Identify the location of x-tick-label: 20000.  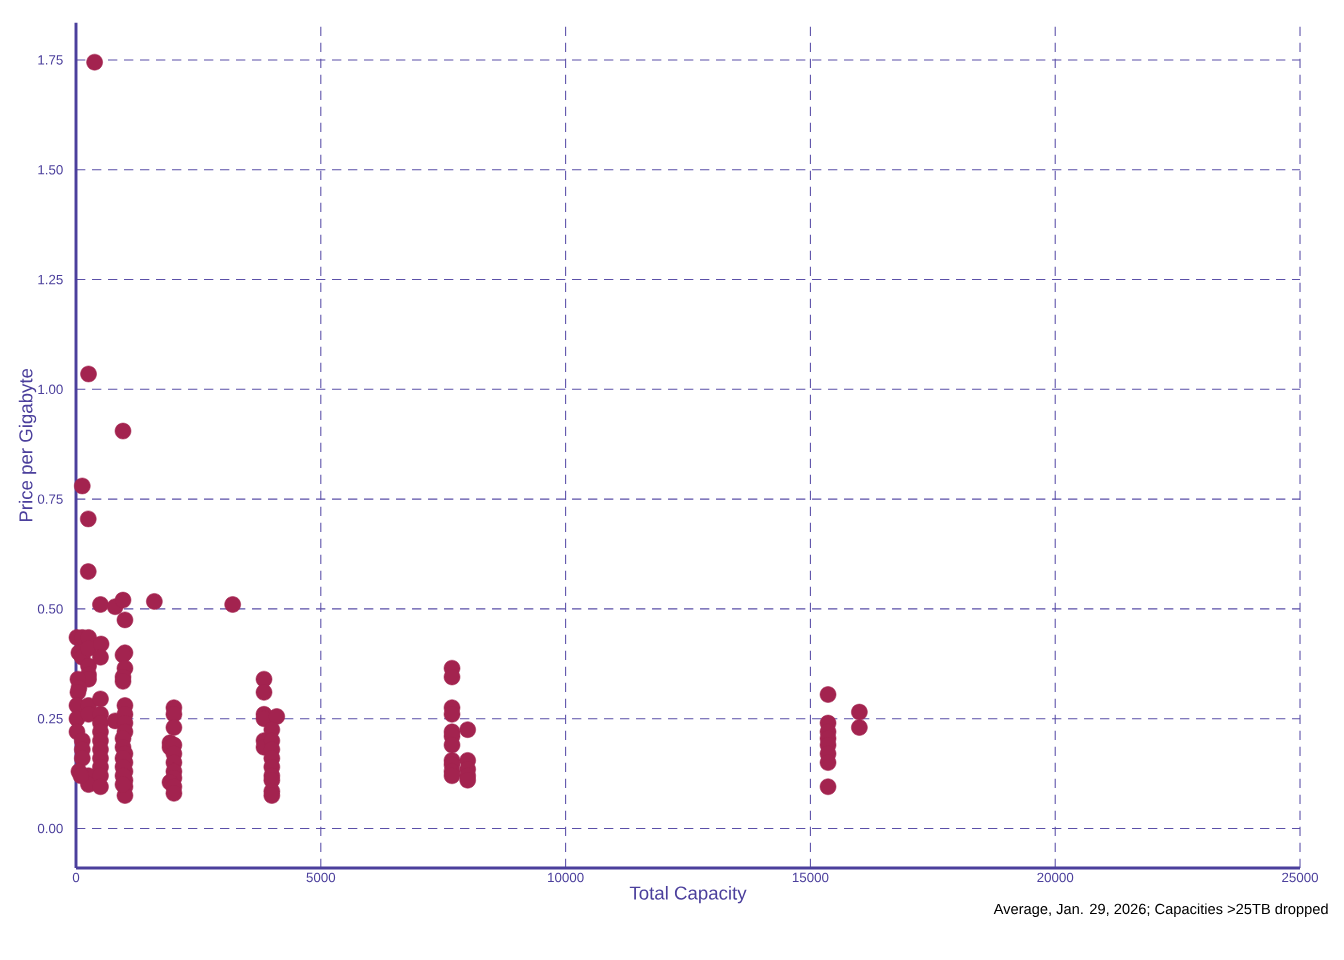
(1055, 877).